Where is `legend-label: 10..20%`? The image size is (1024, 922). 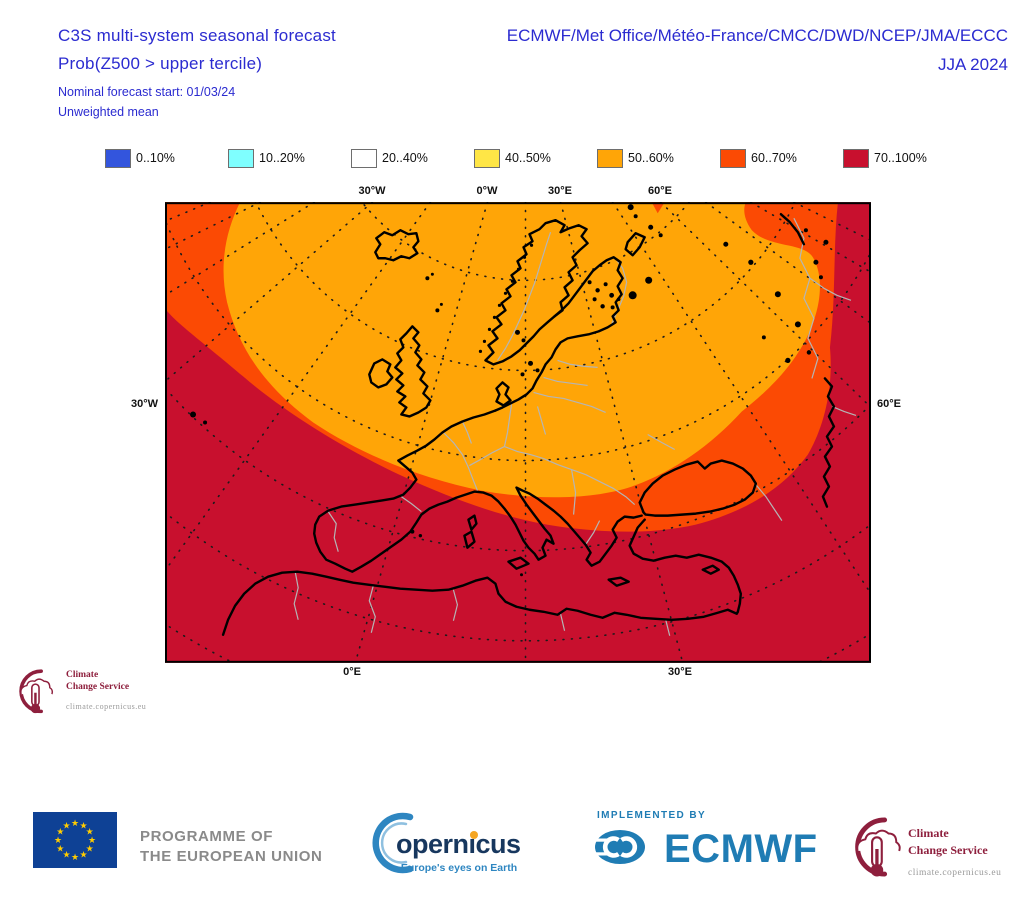
legend-label: 10..20% is located at coordinates (282, 158).